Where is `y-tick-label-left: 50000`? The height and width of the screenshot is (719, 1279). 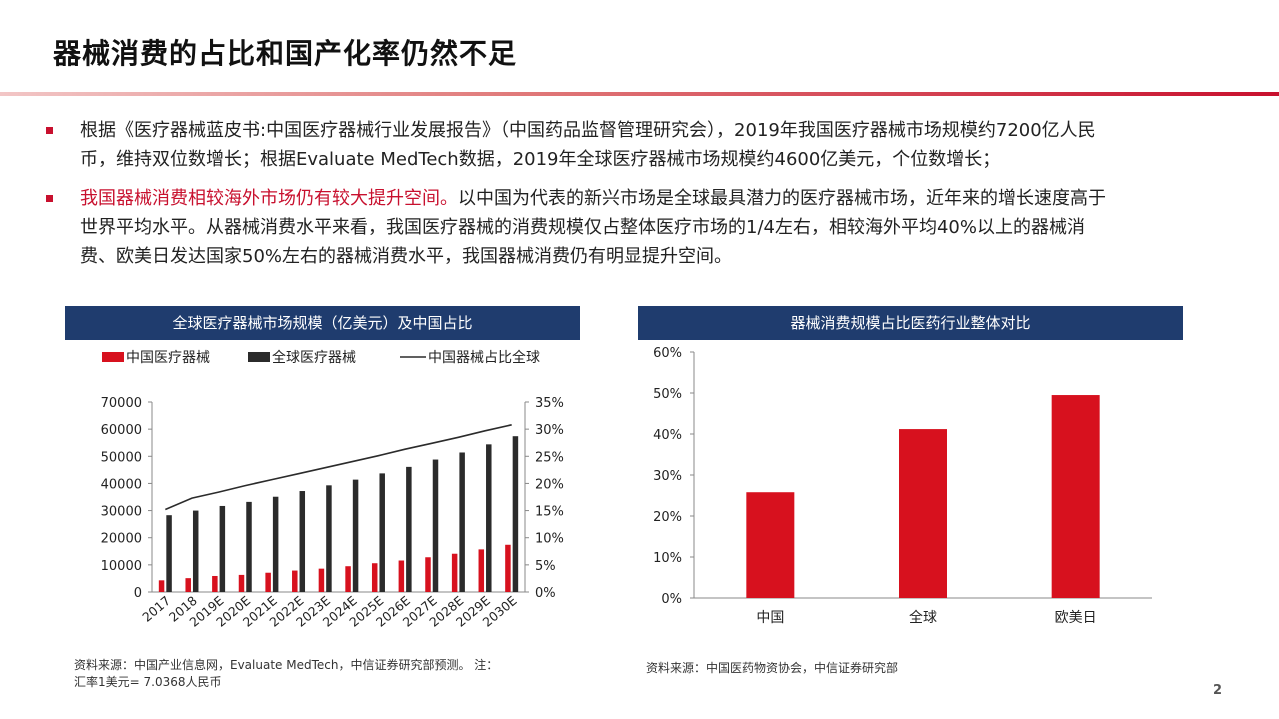
y-tick-label-left: 50000 is located at coordinates (121, 457).